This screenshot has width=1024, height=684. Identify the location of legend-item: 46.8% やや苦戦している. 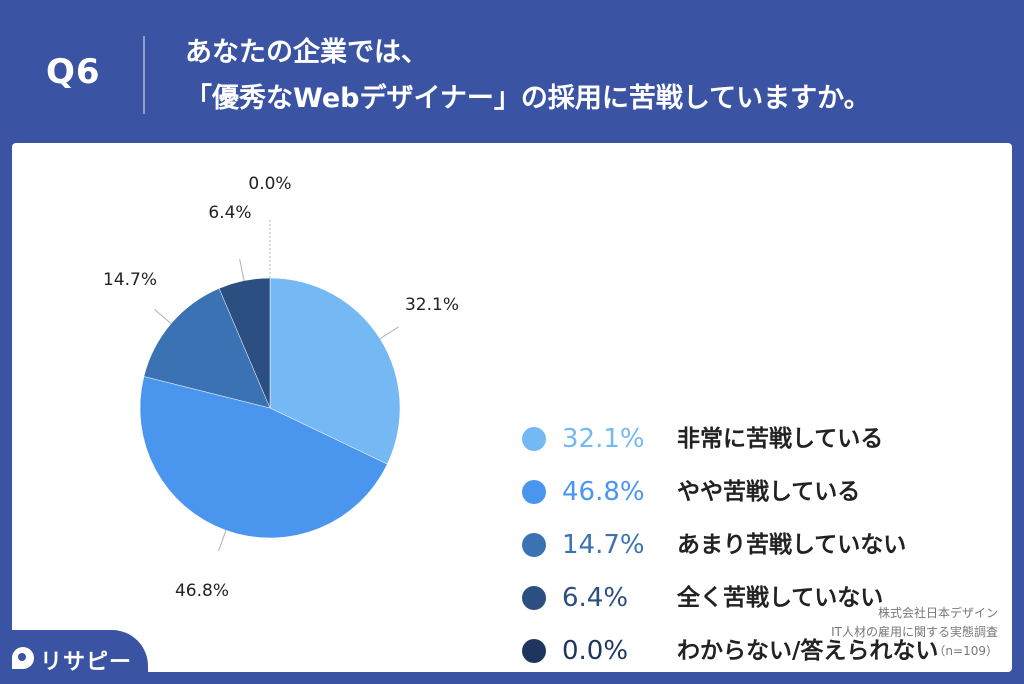
(757, 498).